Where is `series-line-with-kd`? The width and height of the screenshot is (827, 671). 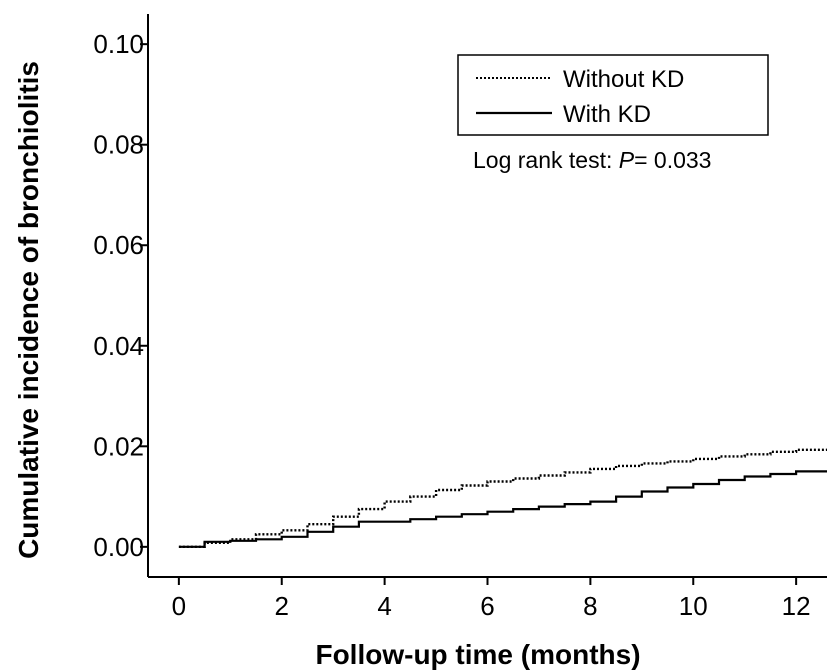
series-line-with-kd is located at coordinates (502, 509).